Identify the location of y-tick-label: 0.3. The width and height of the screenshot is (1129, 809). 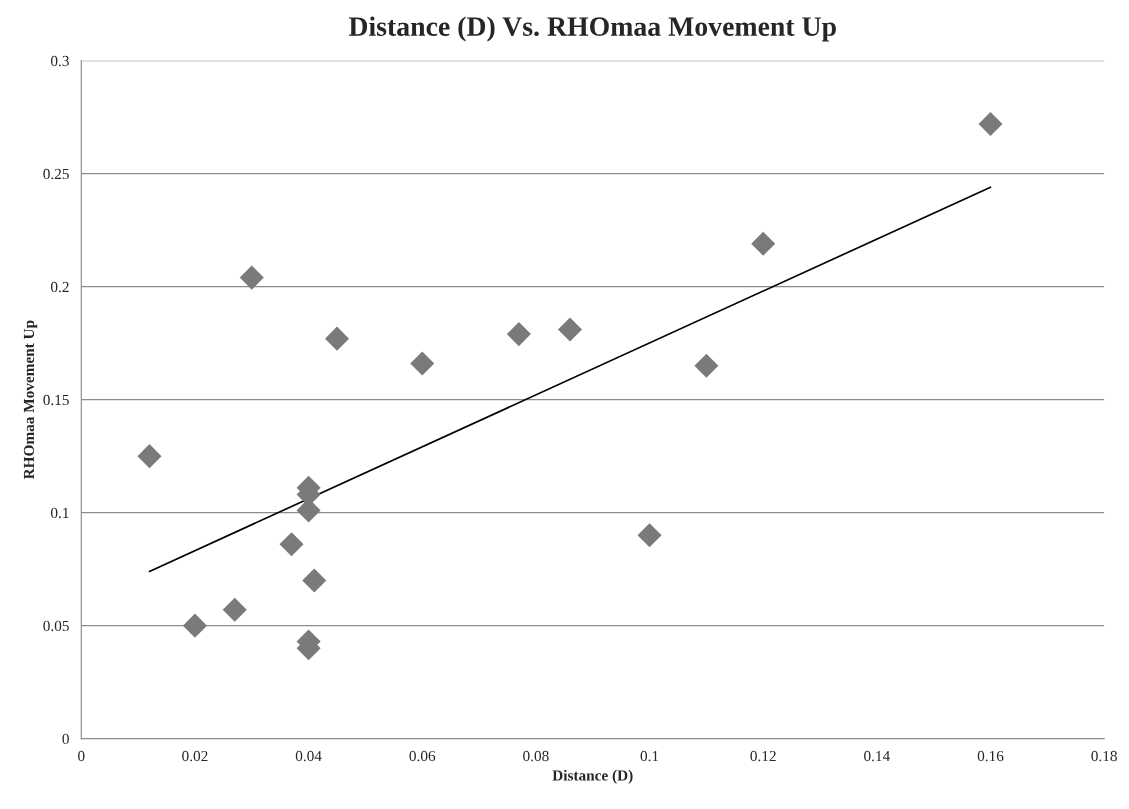
(59, 61).